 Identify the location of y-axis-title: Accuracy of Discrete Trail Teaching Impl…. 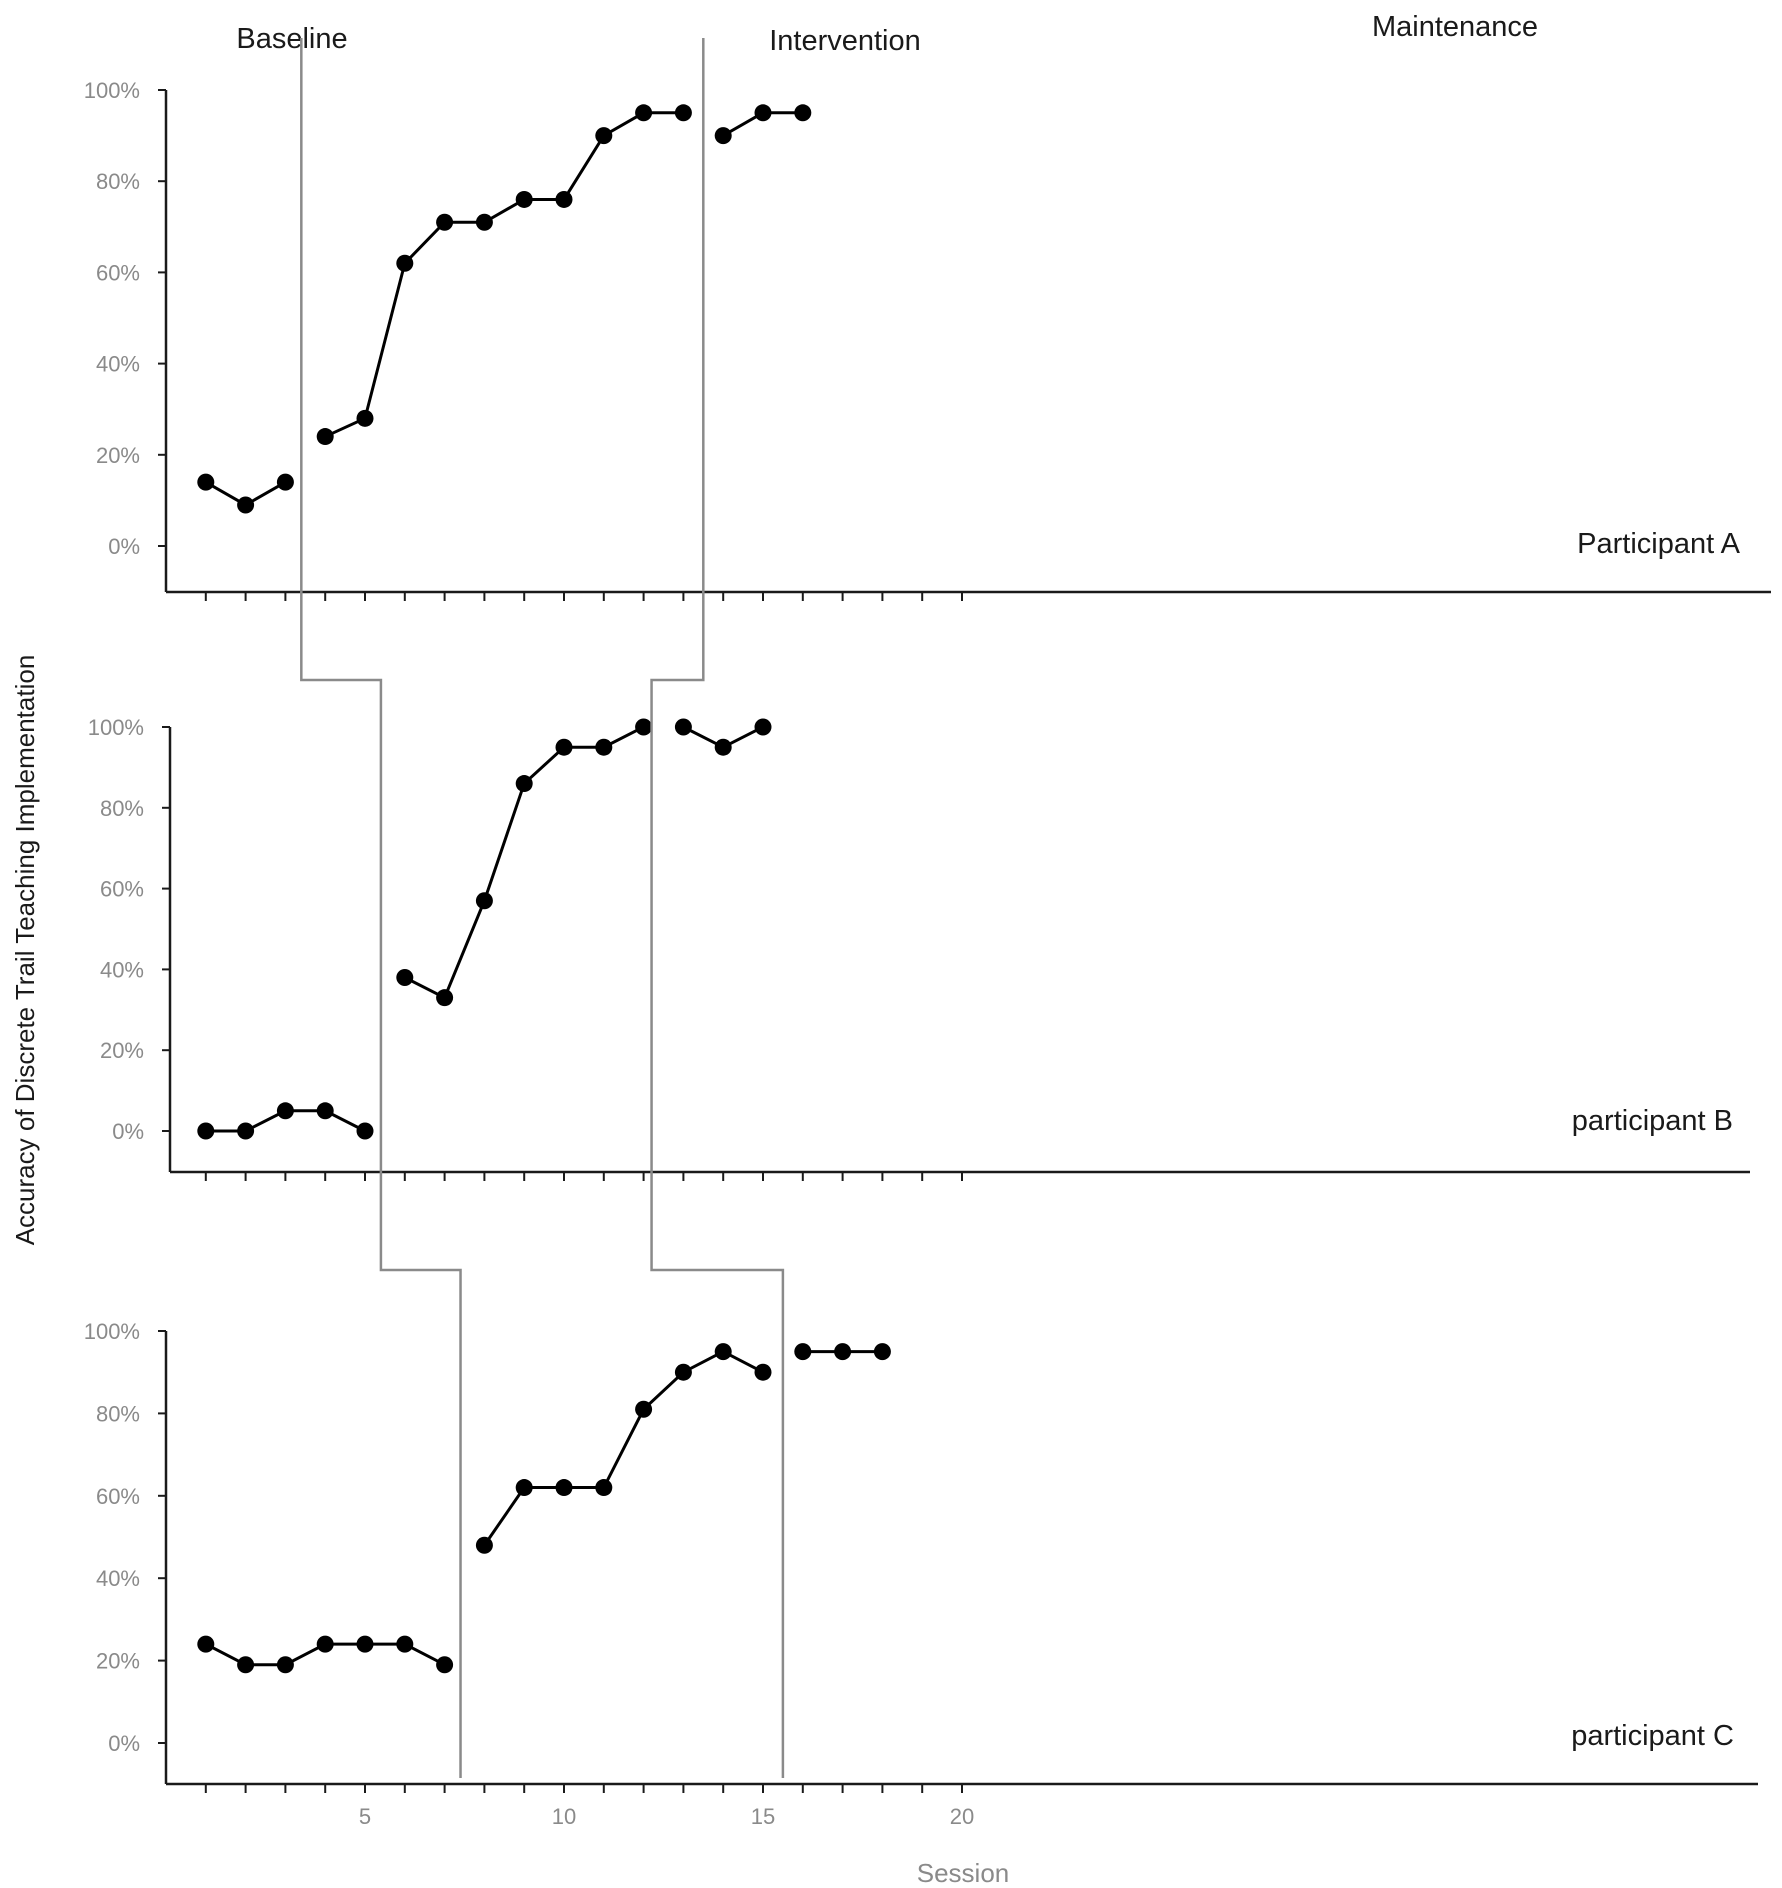
(25, 950).